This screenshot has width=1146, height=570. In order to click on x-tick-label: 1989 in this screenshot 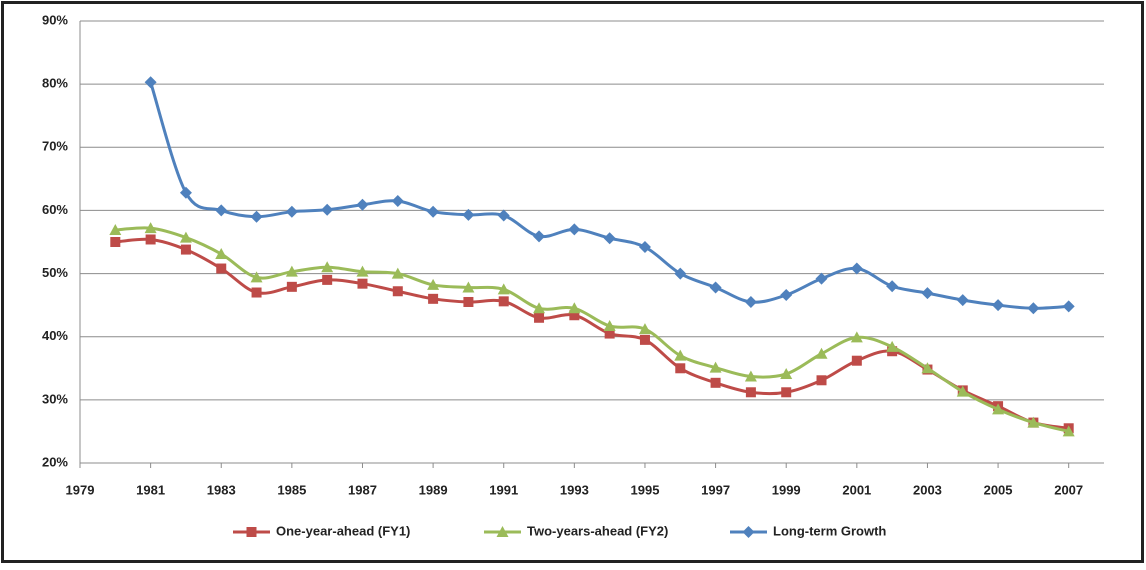, I will do `click(433, 489)`.